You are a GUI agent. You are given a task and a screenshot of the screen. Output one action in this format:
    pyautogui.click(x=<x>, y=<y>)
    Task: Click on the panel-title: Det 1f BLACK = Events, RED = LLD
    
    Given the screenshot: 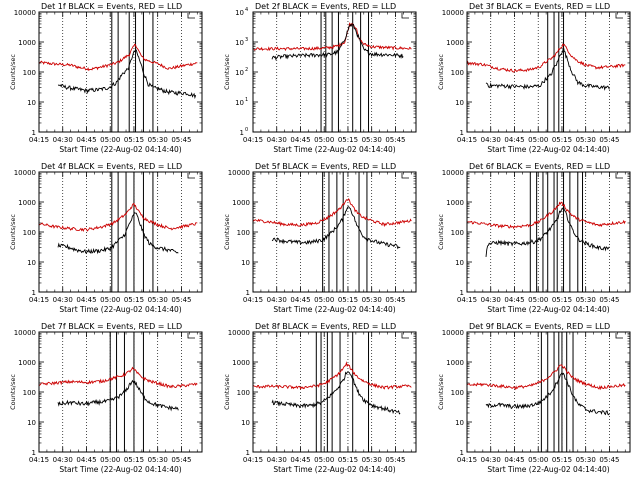 What is the action you would take?
    pyautogui.click(x=111, y=6)
    